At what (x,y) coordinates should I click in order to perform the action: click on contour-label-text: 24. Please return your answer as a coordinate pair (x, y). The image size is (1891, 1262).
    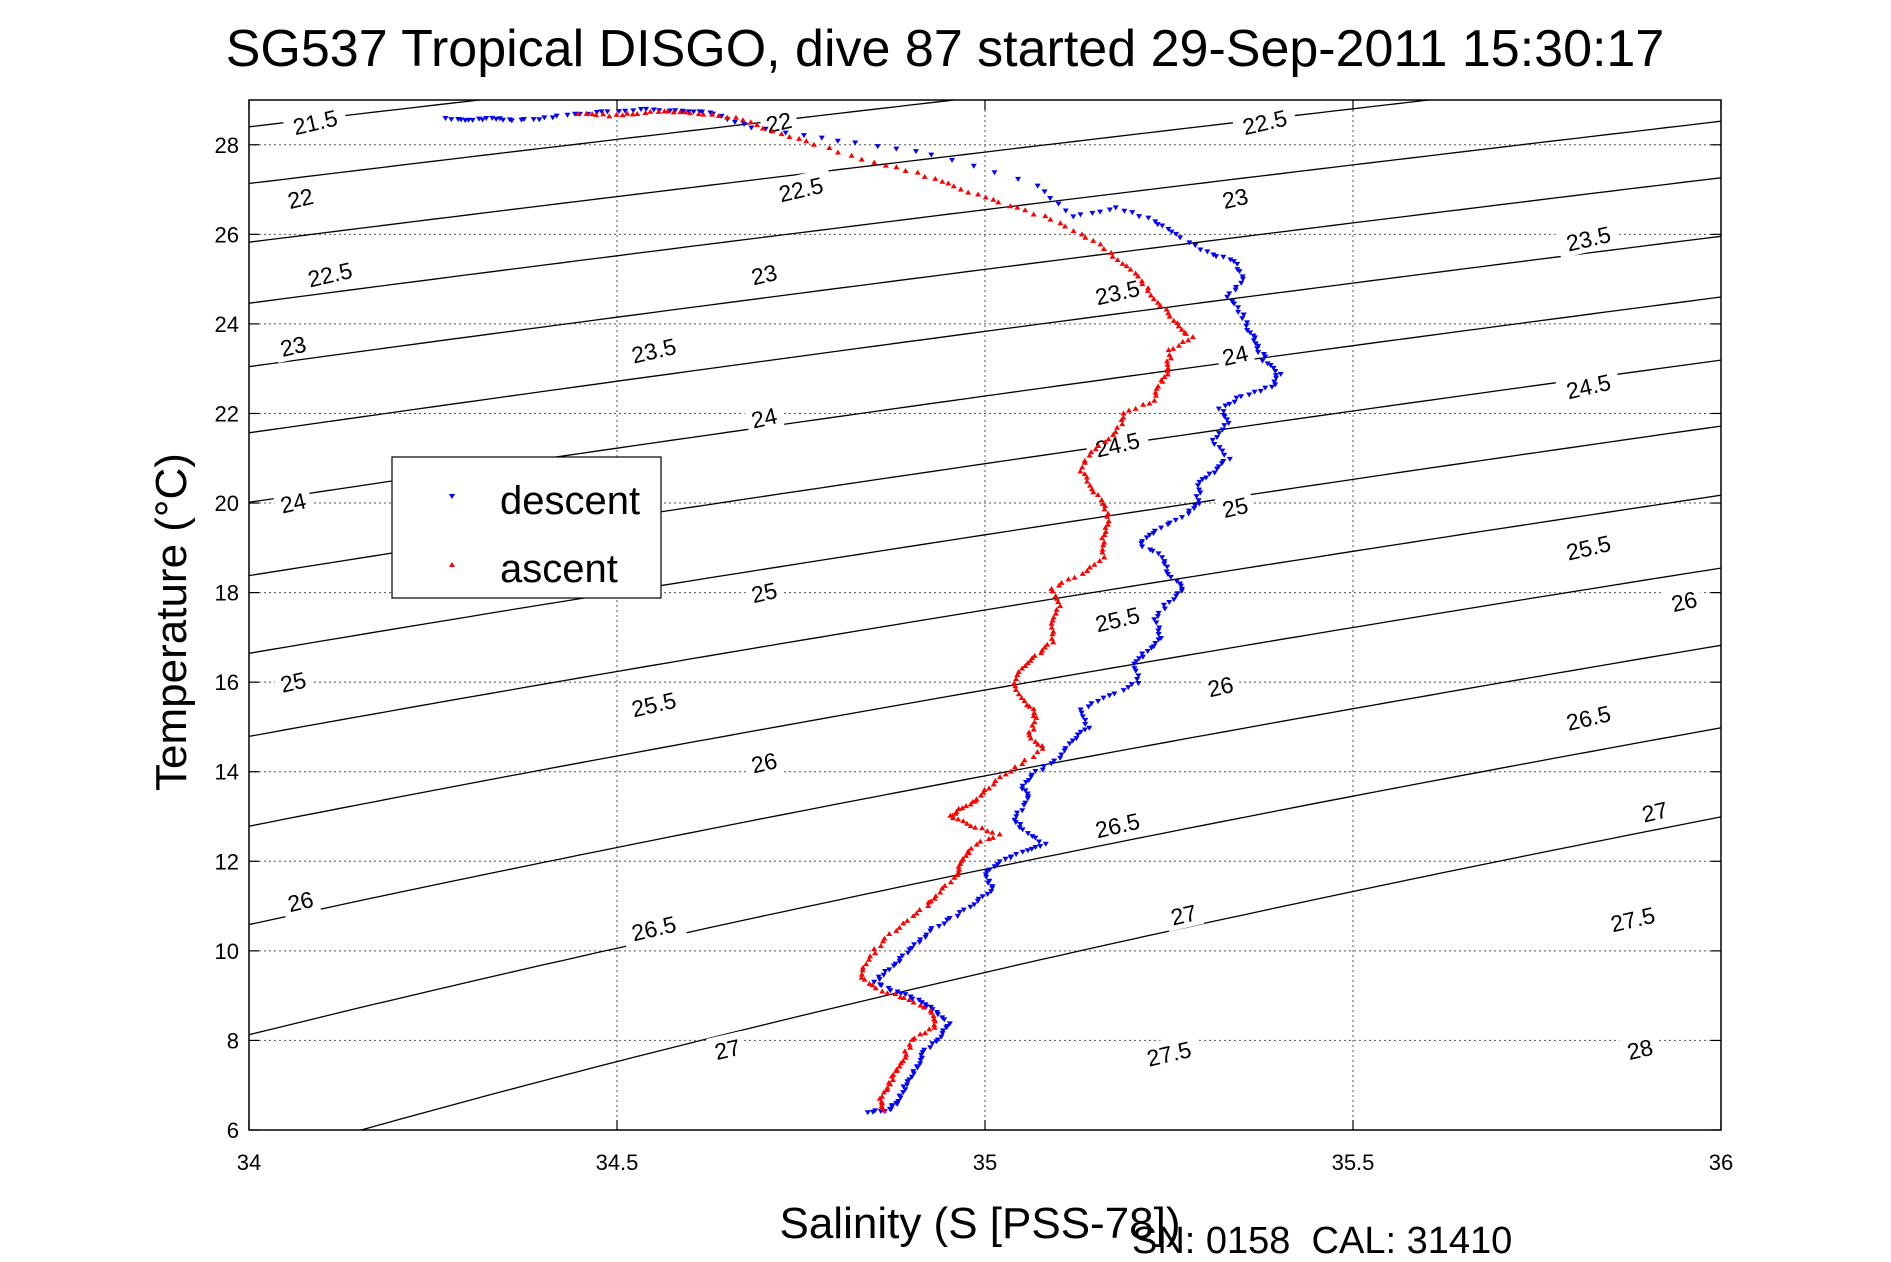
    Looking at the image, I should click on (1235, 355).